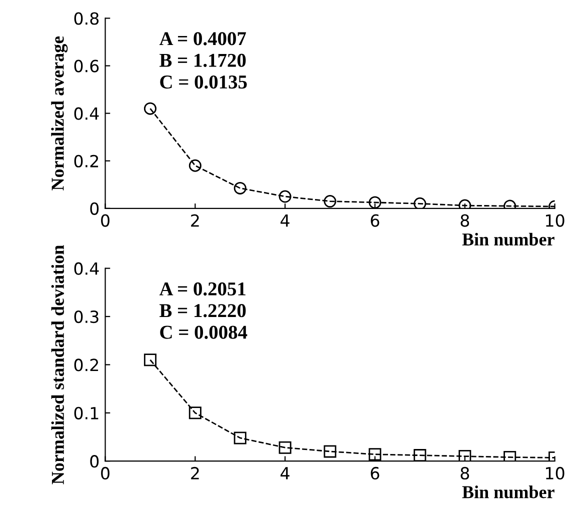 The height and width of the screenshot is (521, 569). I want to click on annotation: B = 1.1720, so click(203, 60).